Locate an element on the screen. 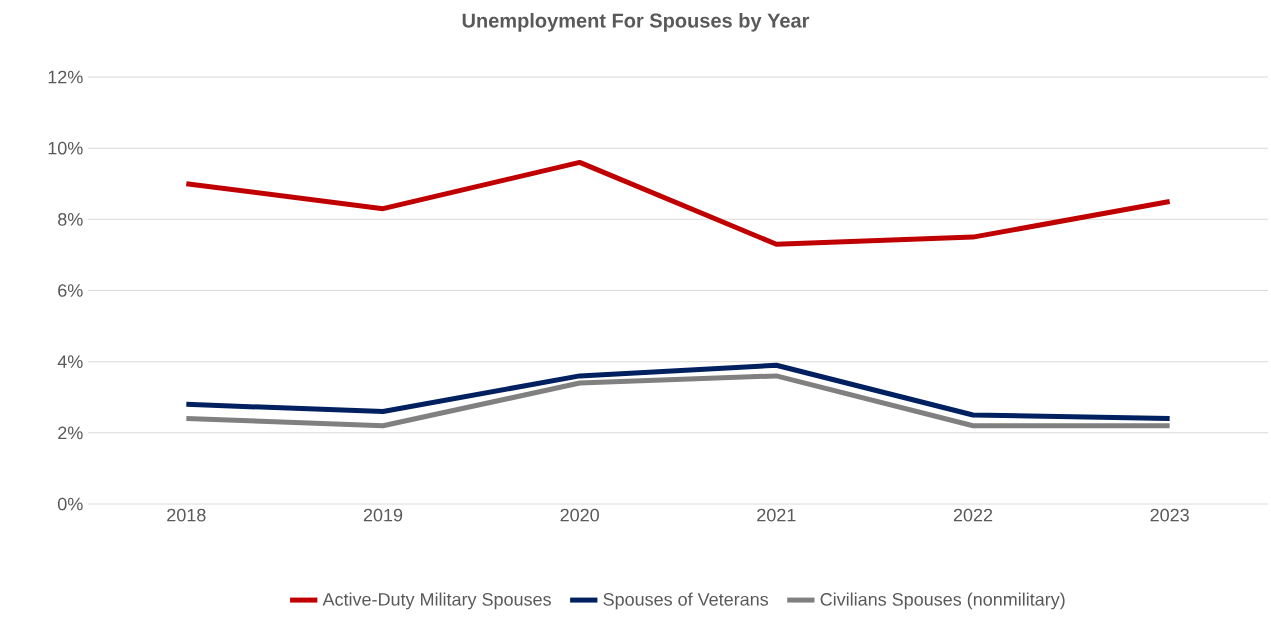 The width and height of the screenshot is (1271, 619). y-tick-label: 2% is located at coordinates (70, 433).